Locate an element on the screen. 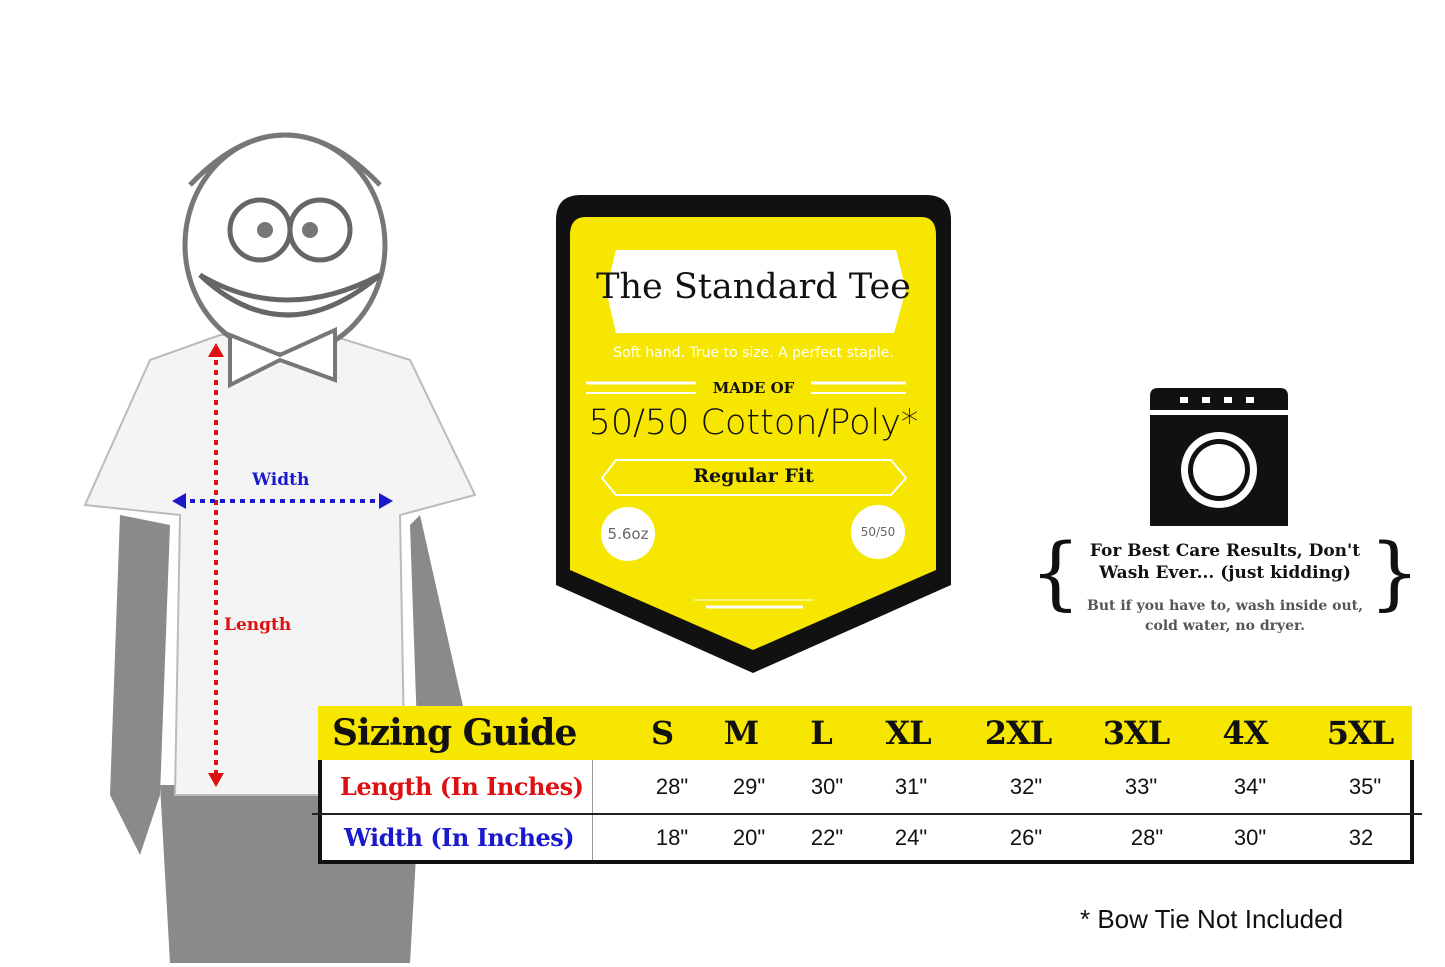 The height and width of the screenshot is (967, 1445). size-header: 3XL is located at coordinates (1136, 733).